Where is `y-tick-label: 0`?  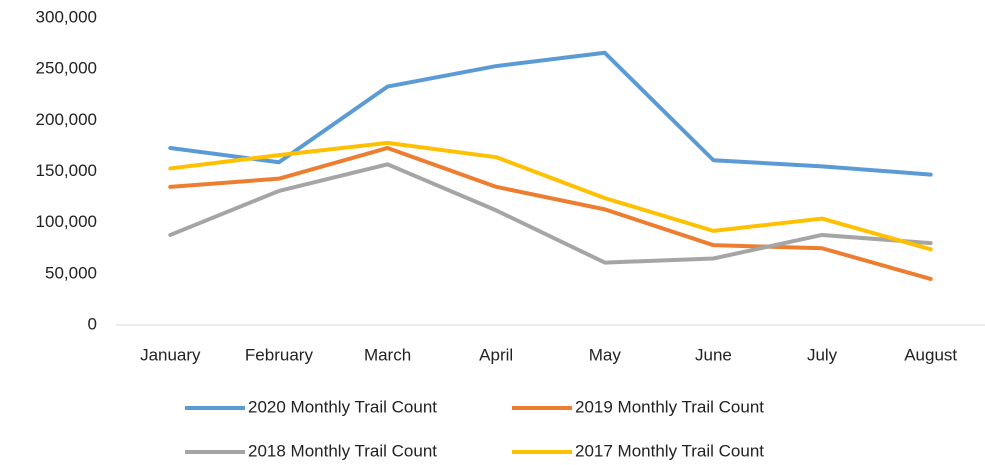 y-tick-label: 0 is located at coordinates (92, 323).